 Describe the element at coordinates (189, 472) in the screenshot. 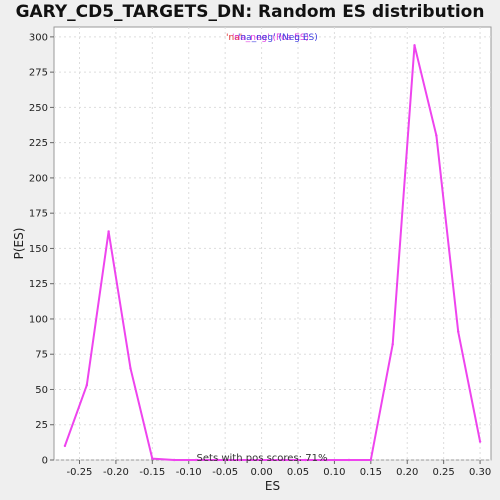

I see `x-tick-label: -0.10` at that location.